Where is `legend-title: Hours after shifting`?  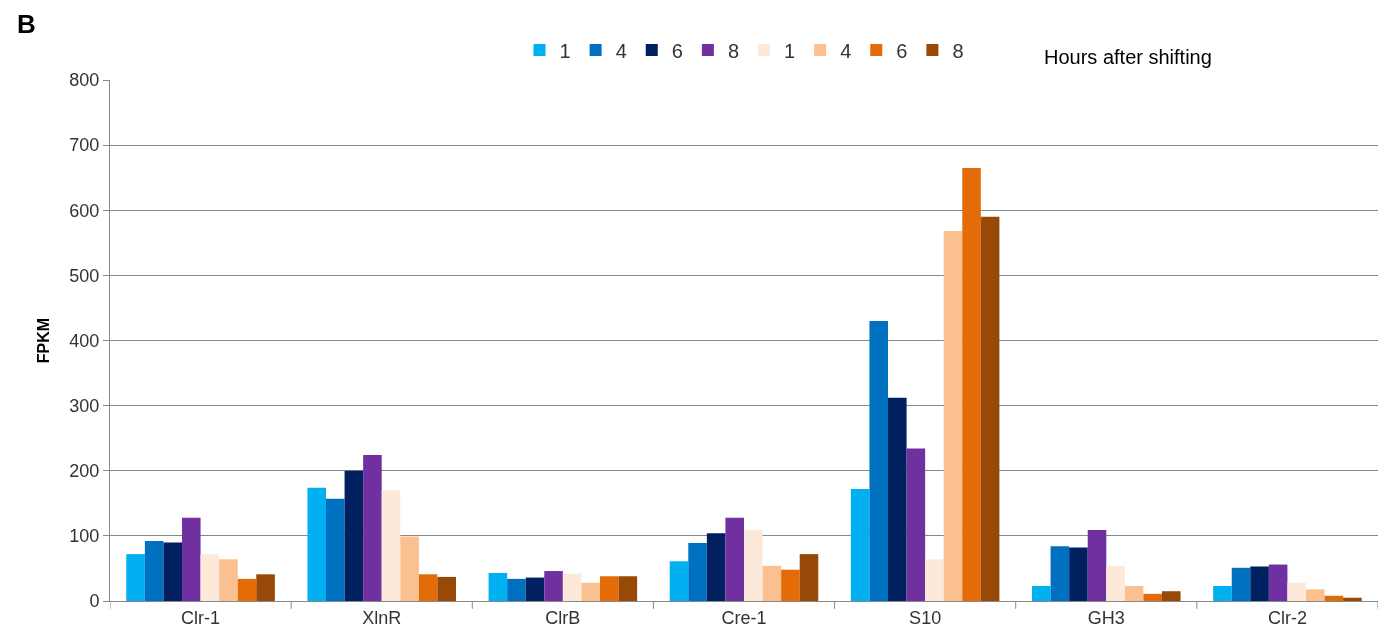 legend-title: Hours after shifting is located at coordinates (1128, 57).